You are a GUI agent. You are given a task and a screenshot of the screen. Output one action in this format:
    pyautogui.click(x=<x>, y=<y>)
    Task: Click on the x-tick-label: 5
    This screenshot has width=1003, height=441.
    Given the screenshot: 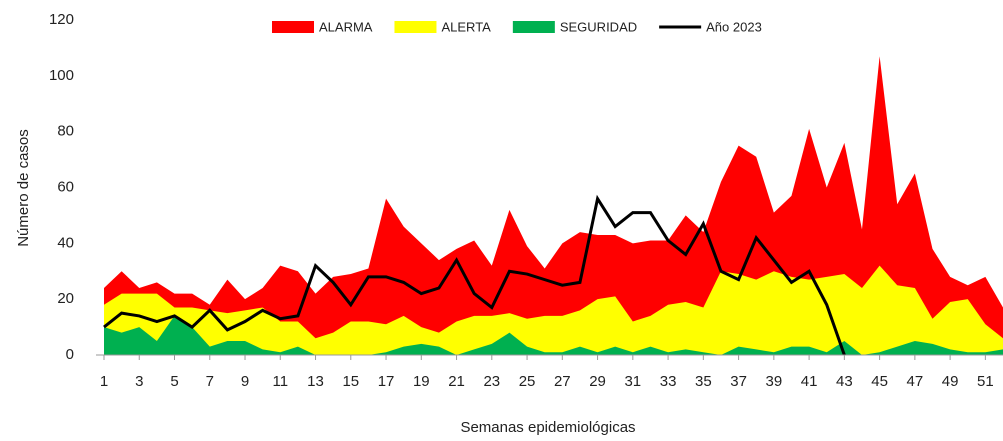 What is the action you would take?
    pyautogui.click(x=174, y=381)
    